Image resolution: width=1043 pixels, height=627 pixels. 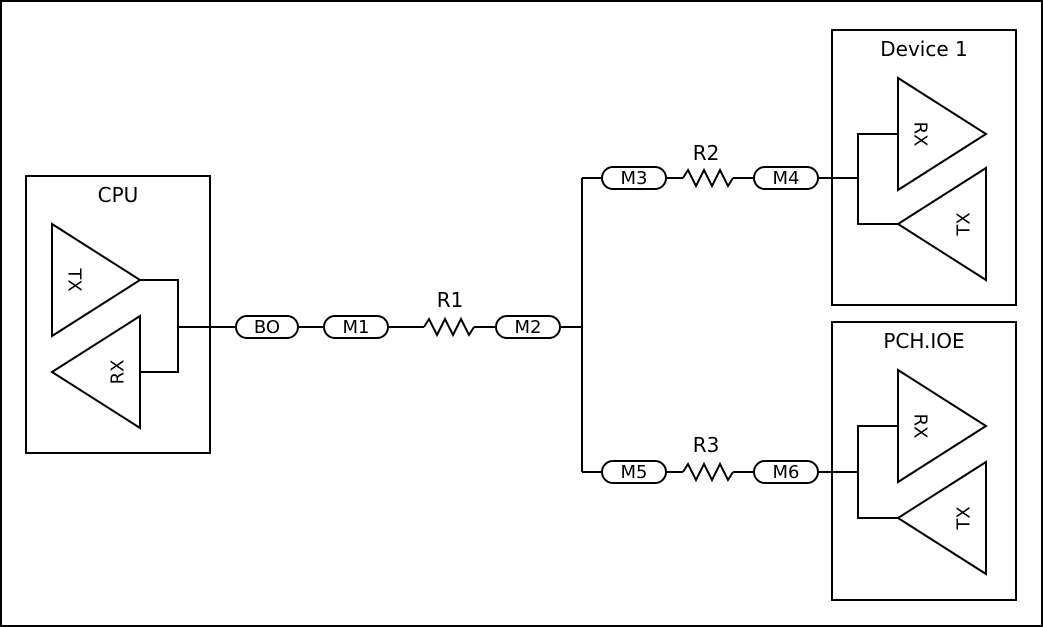 What do you see at coordinates (786, 472) in the screenshot?
I see `segment-m6-label: M6` at bounding box center [786, 472].